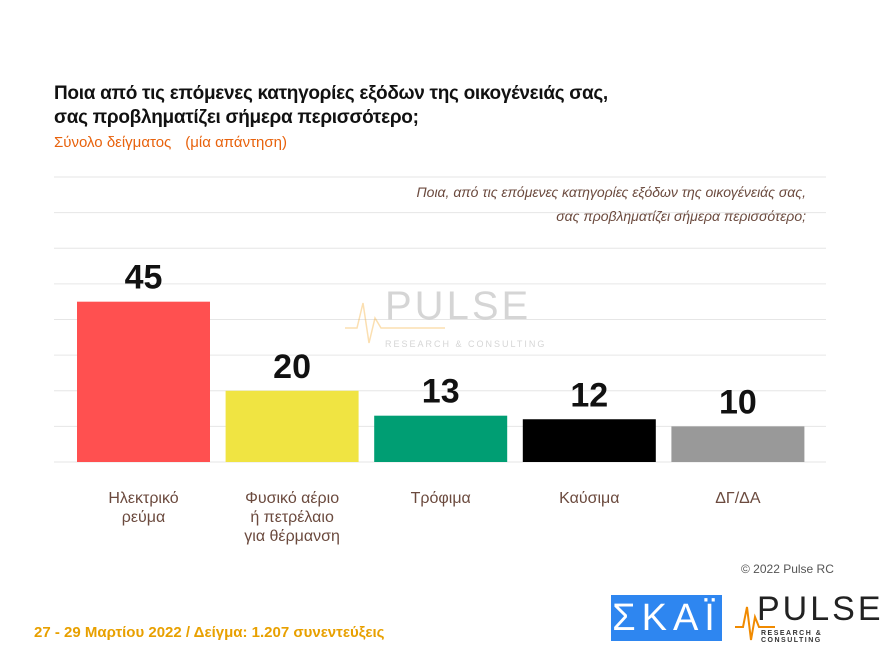 The image size is (880, 660). Describe the element at coordinates (681, 216) in the screenshot. I see `chart-title-line-2: σας προβληματίζει σήμερα περισσότερο;` at that location.